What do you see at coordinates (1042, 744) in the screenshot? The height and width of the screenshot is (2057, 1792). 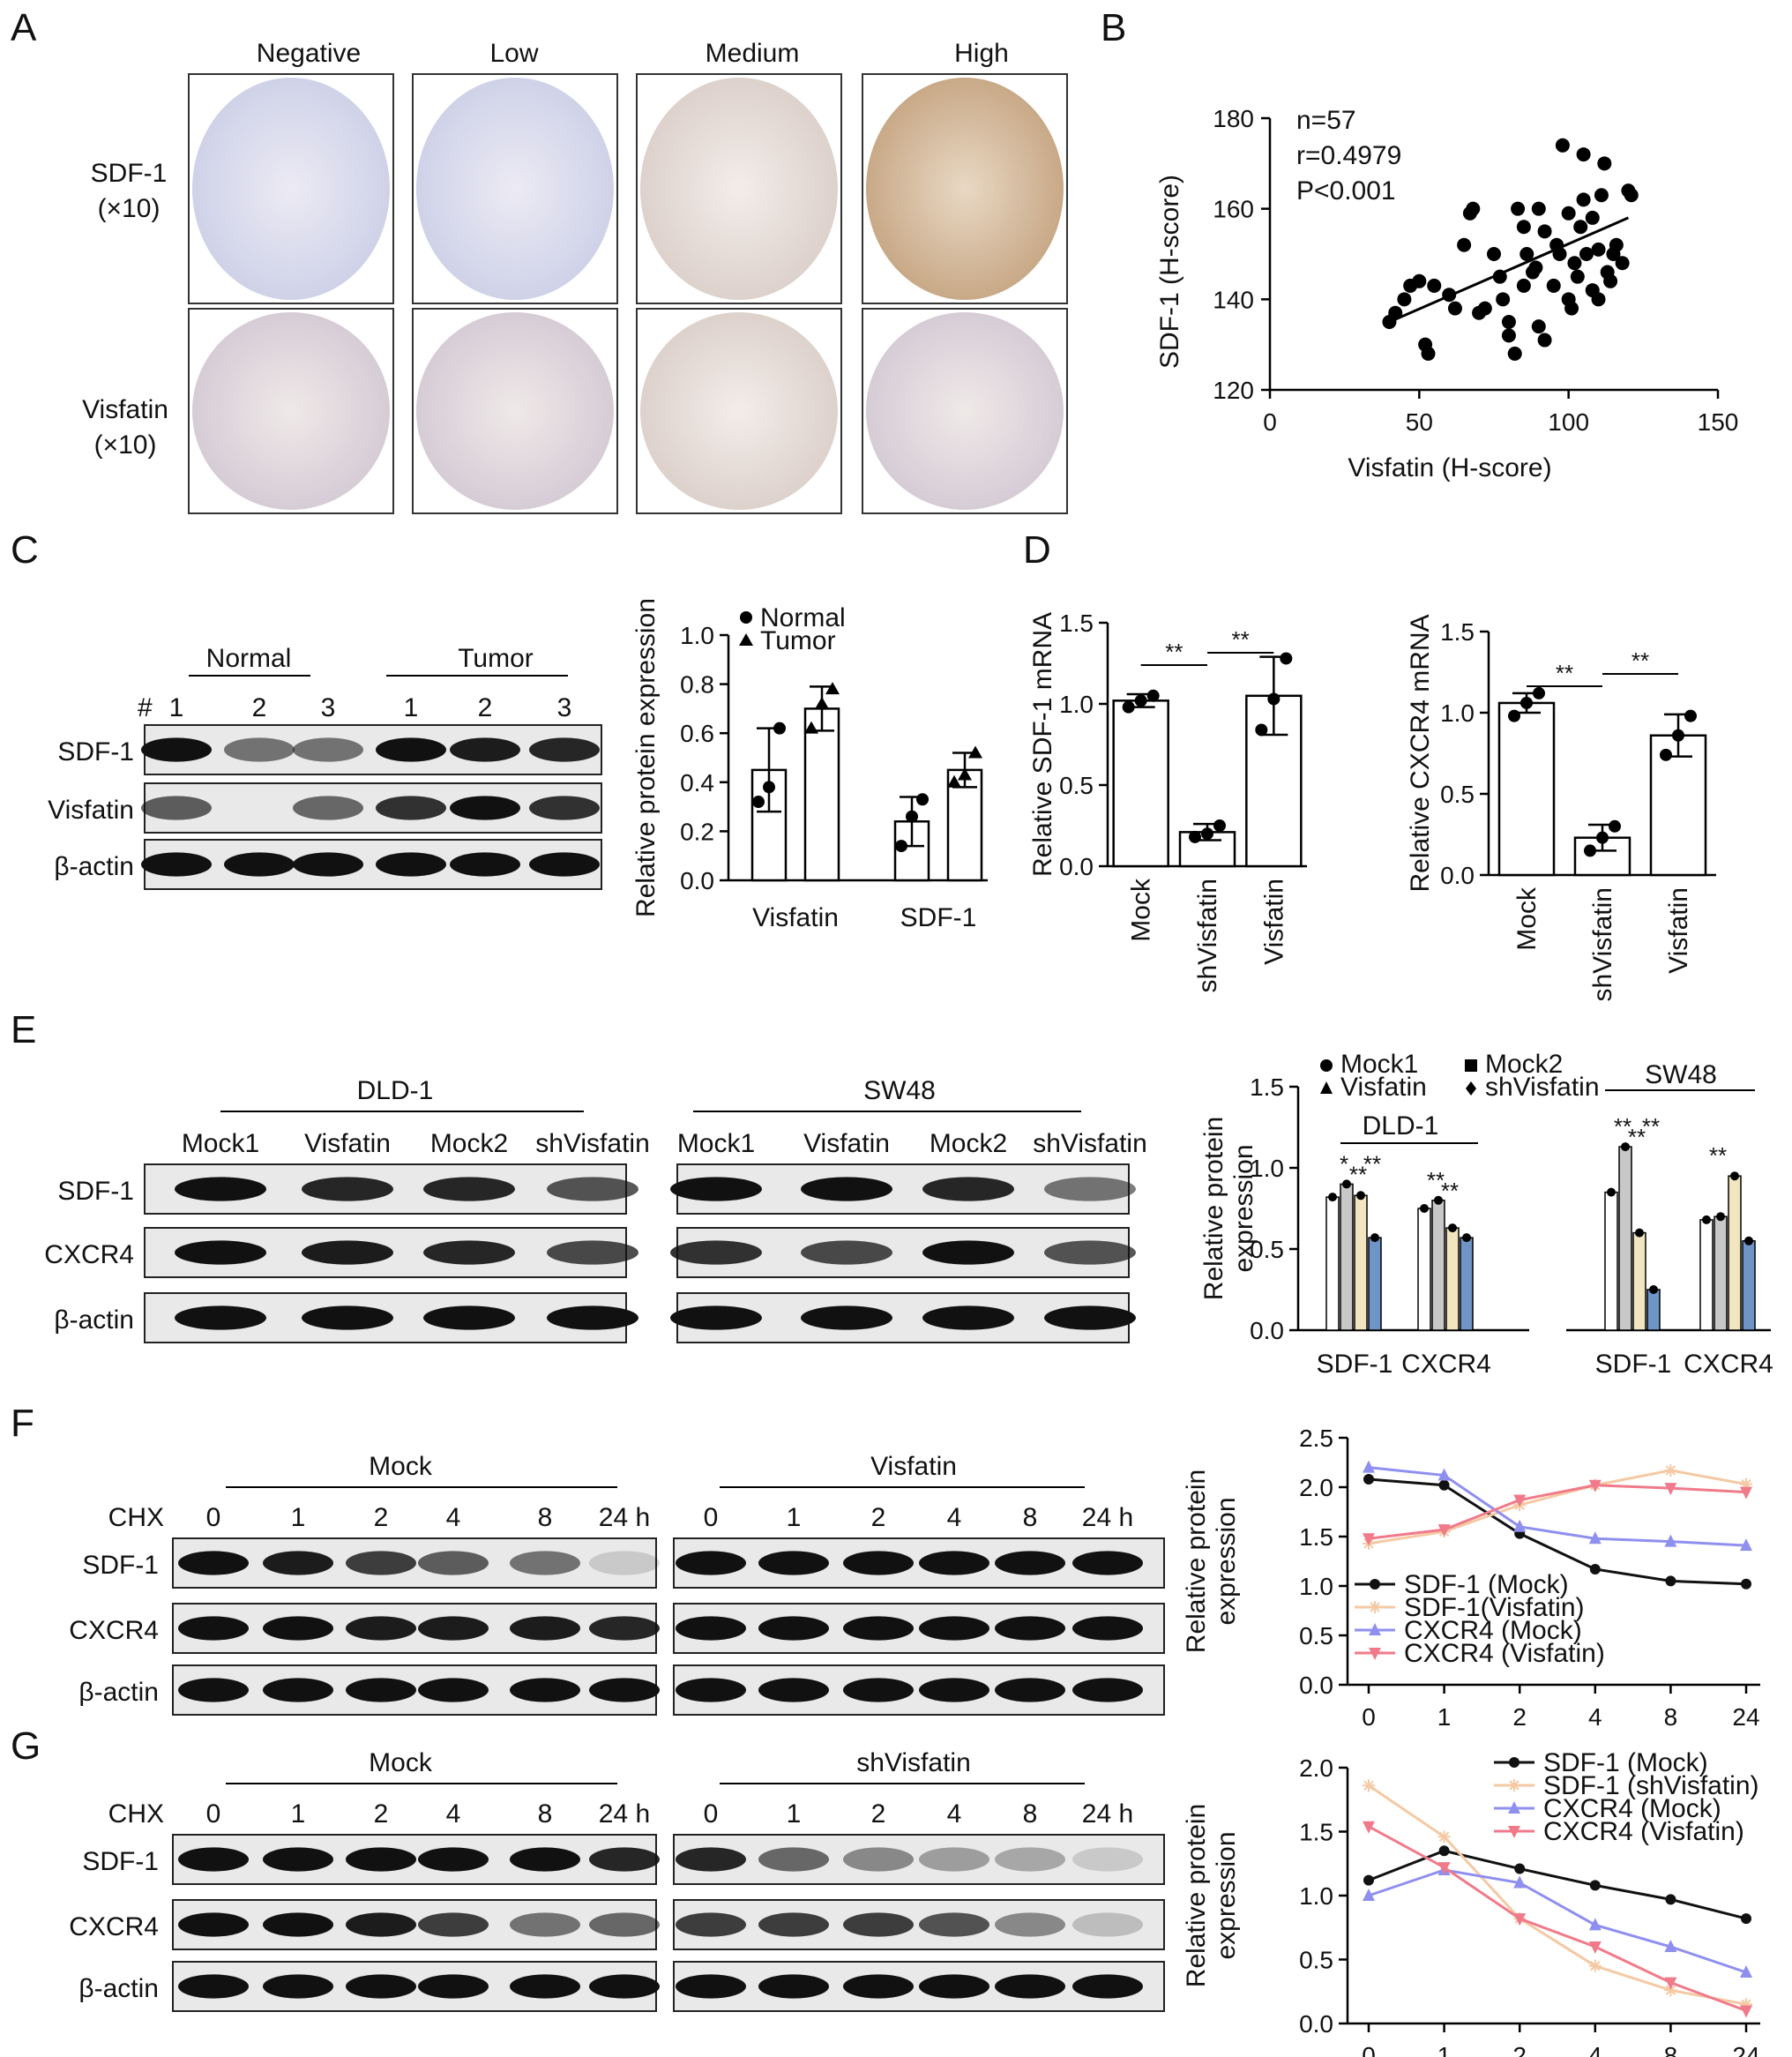 I see `y-axis-title: Relative SDF-1 mRNA` at bounding box center [1042, 744].